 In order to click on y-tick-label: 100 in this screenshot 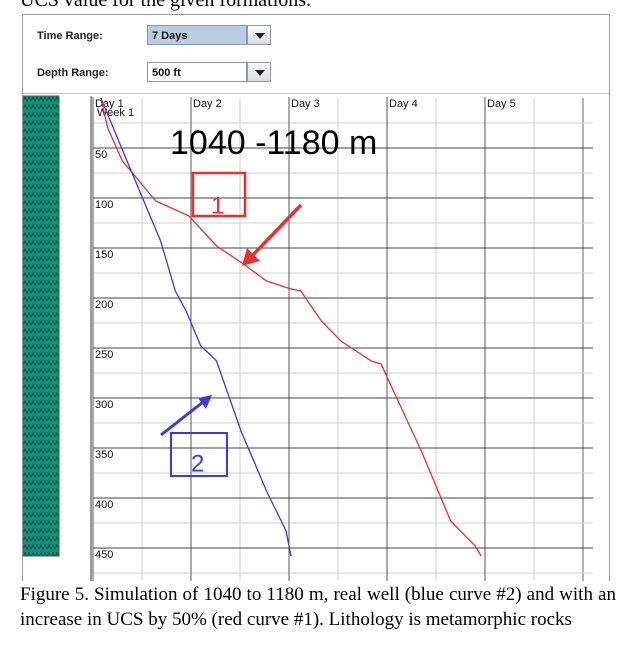, I will do `click(104, 205)`.